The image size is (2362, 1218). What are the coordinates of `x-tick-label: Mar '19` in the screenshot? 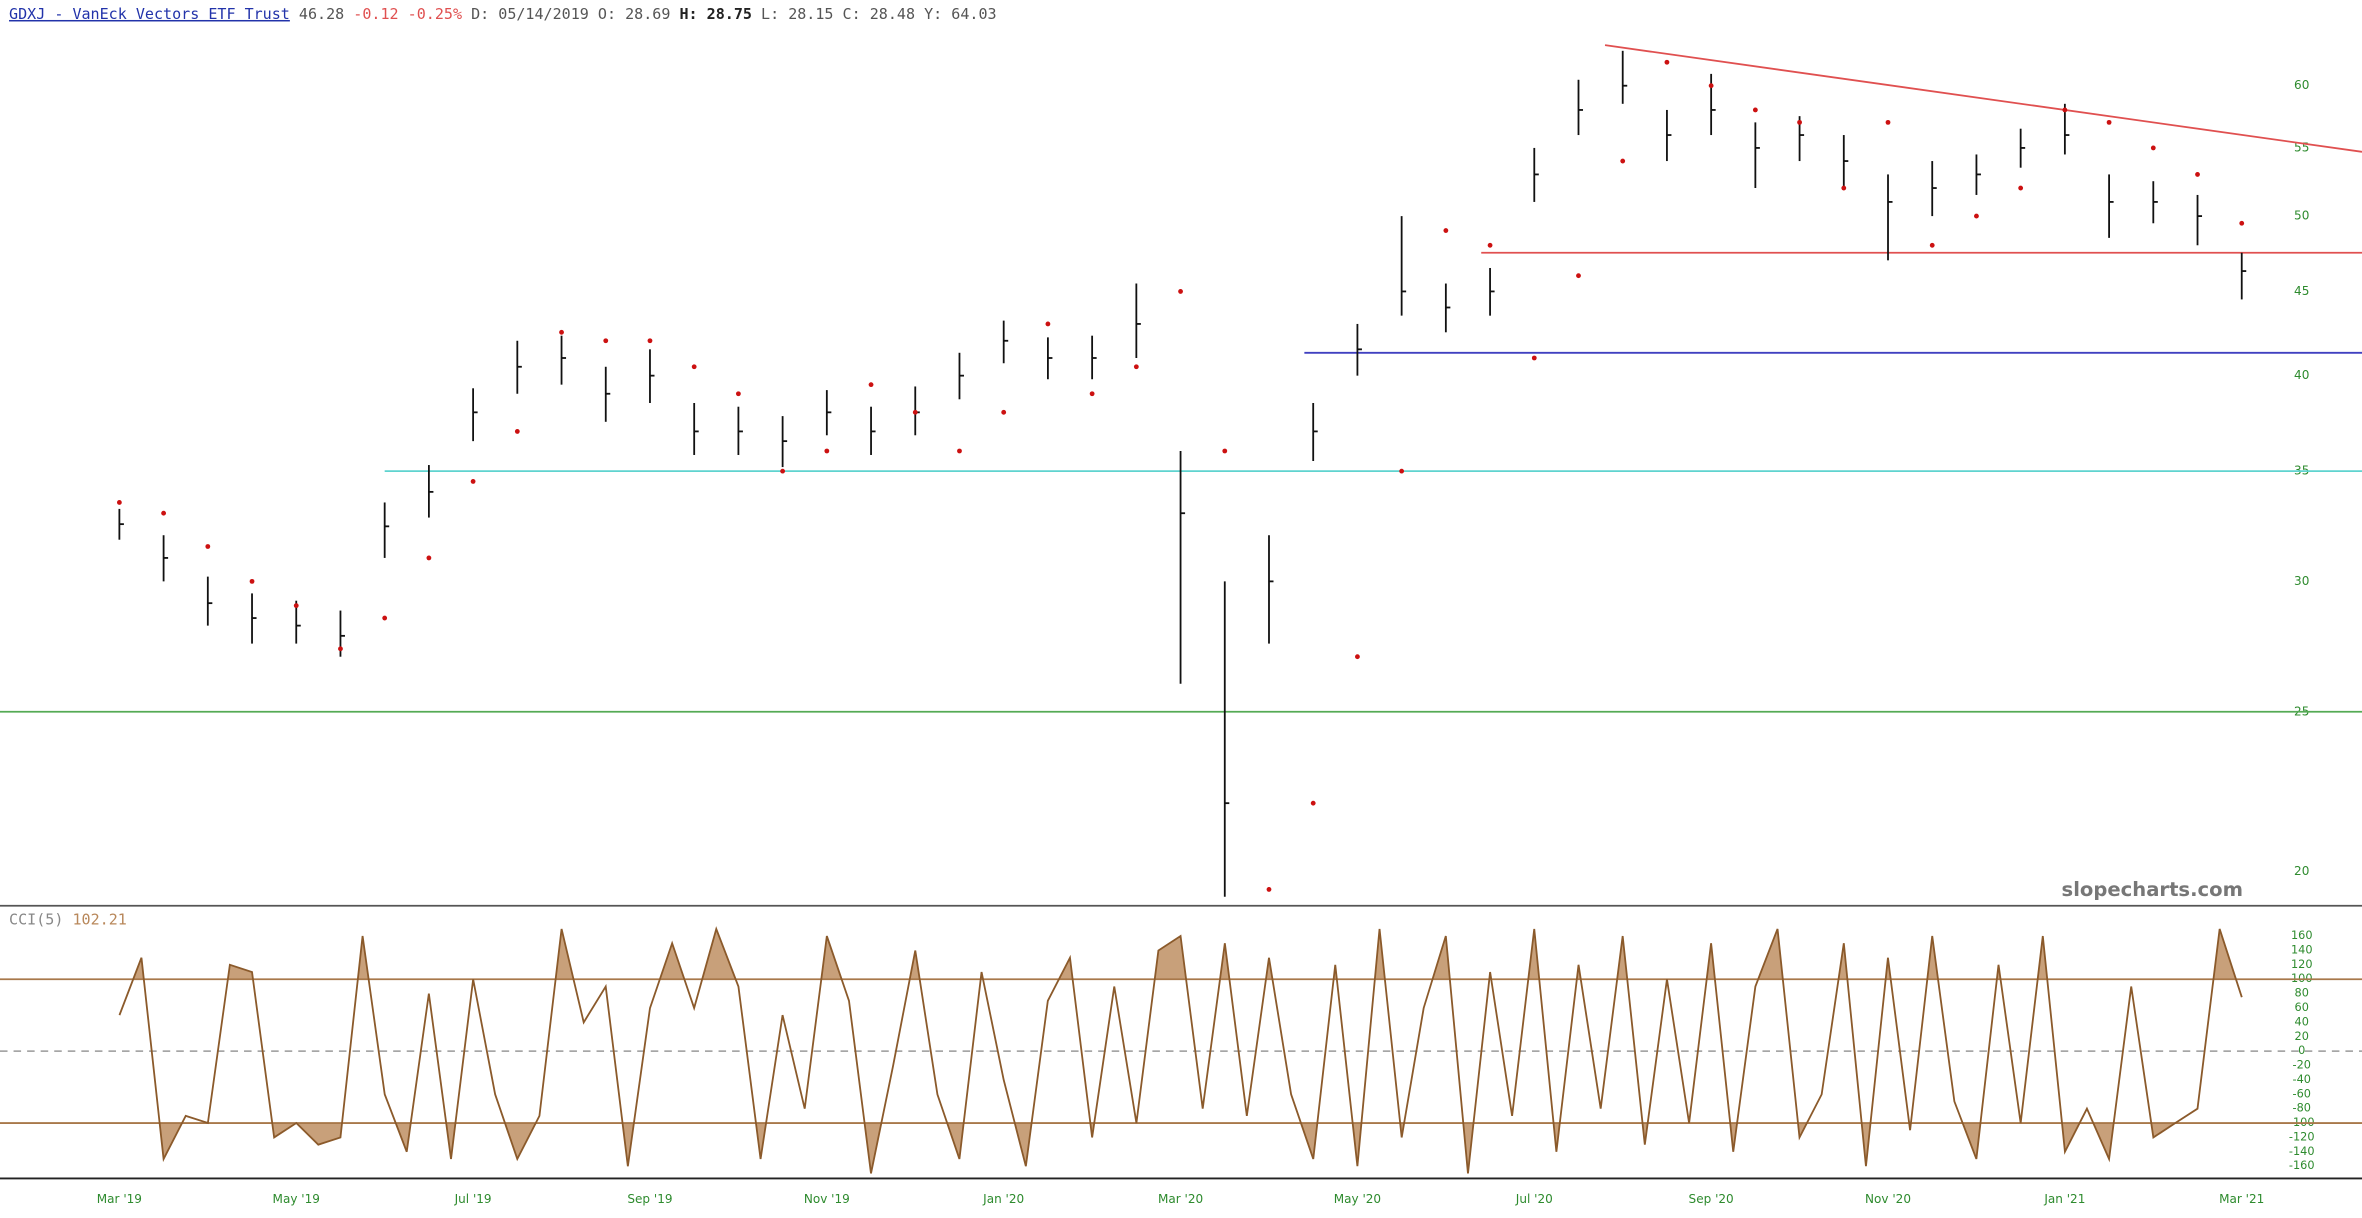 It's located at (119, 1199).